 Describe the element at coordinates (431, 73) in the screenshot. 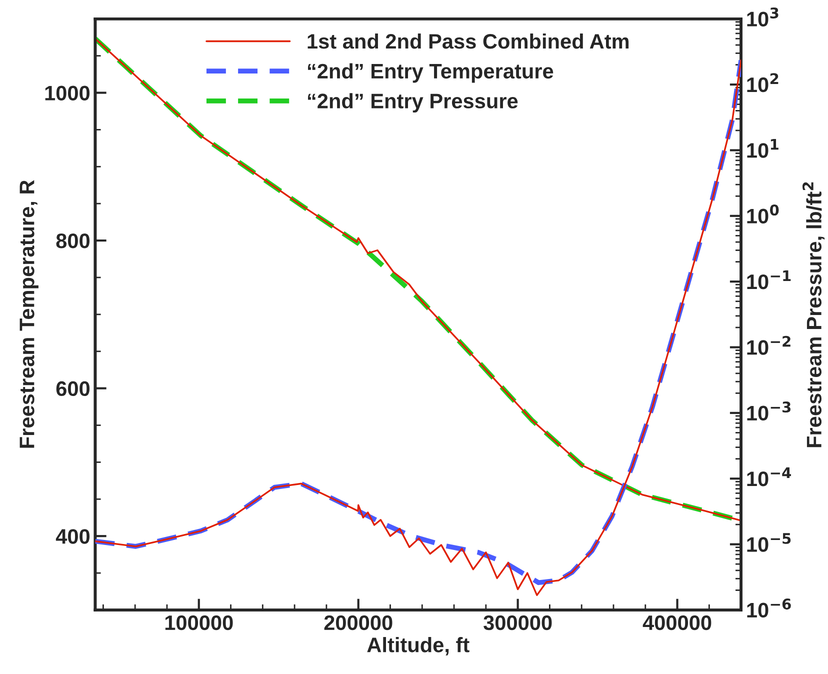

I see `legend-label: “2nd” Entry Temperature` at that location.